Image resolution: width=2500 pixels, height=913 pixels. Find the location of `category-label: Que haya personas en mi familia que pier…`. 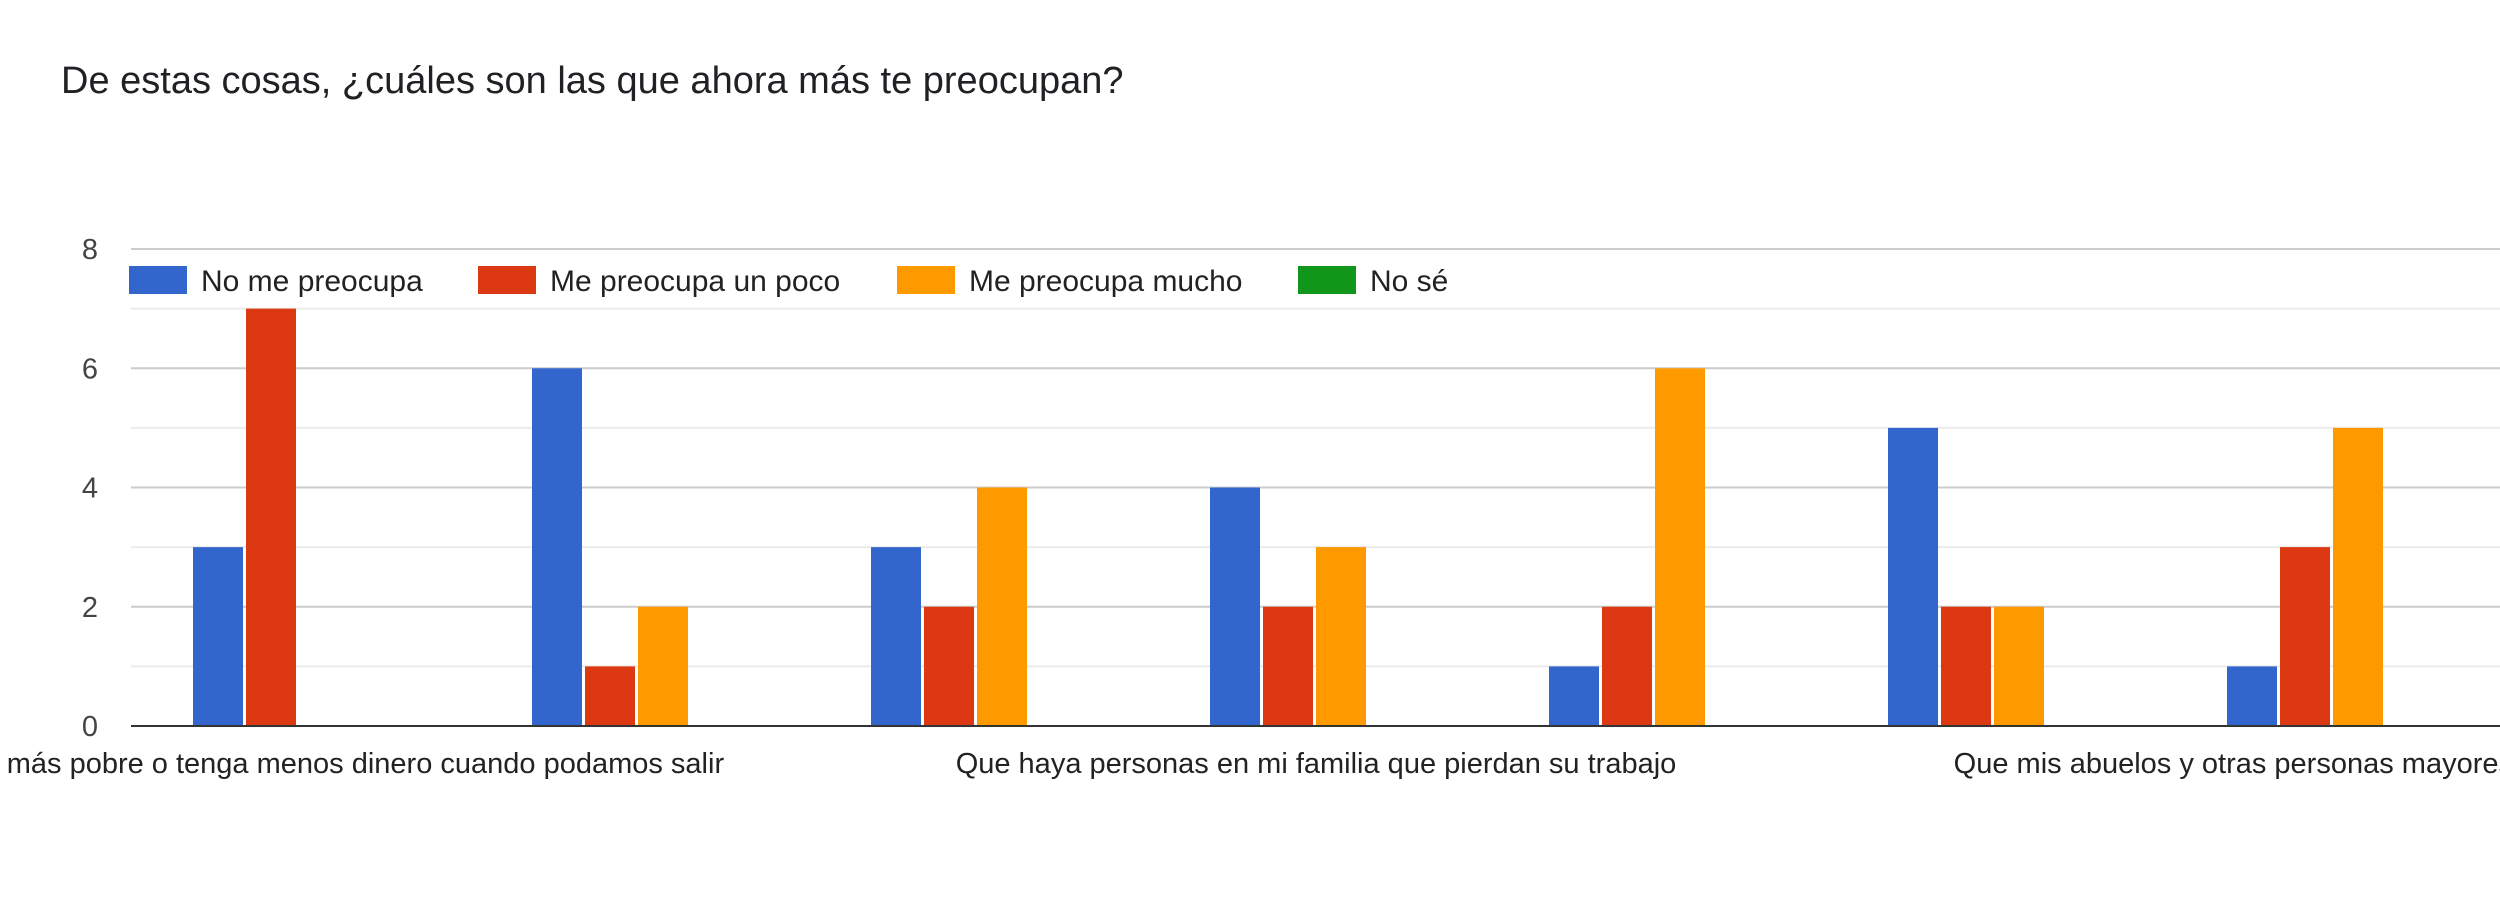

category-label: Que haya personas en mi familia que pier… is located at coordinates (1316, 764).